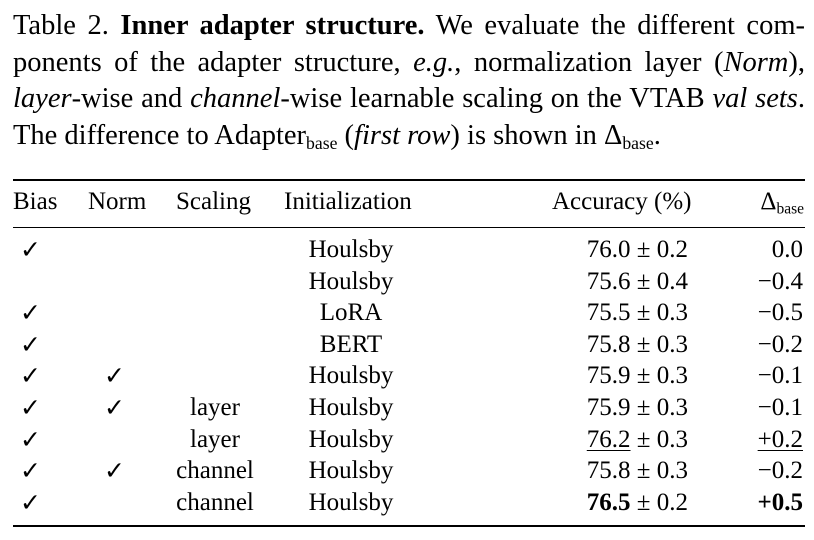  Describe the element at coordinates (780, 502) in the screenshot. I see `delta-cell: +0.5` at that location.